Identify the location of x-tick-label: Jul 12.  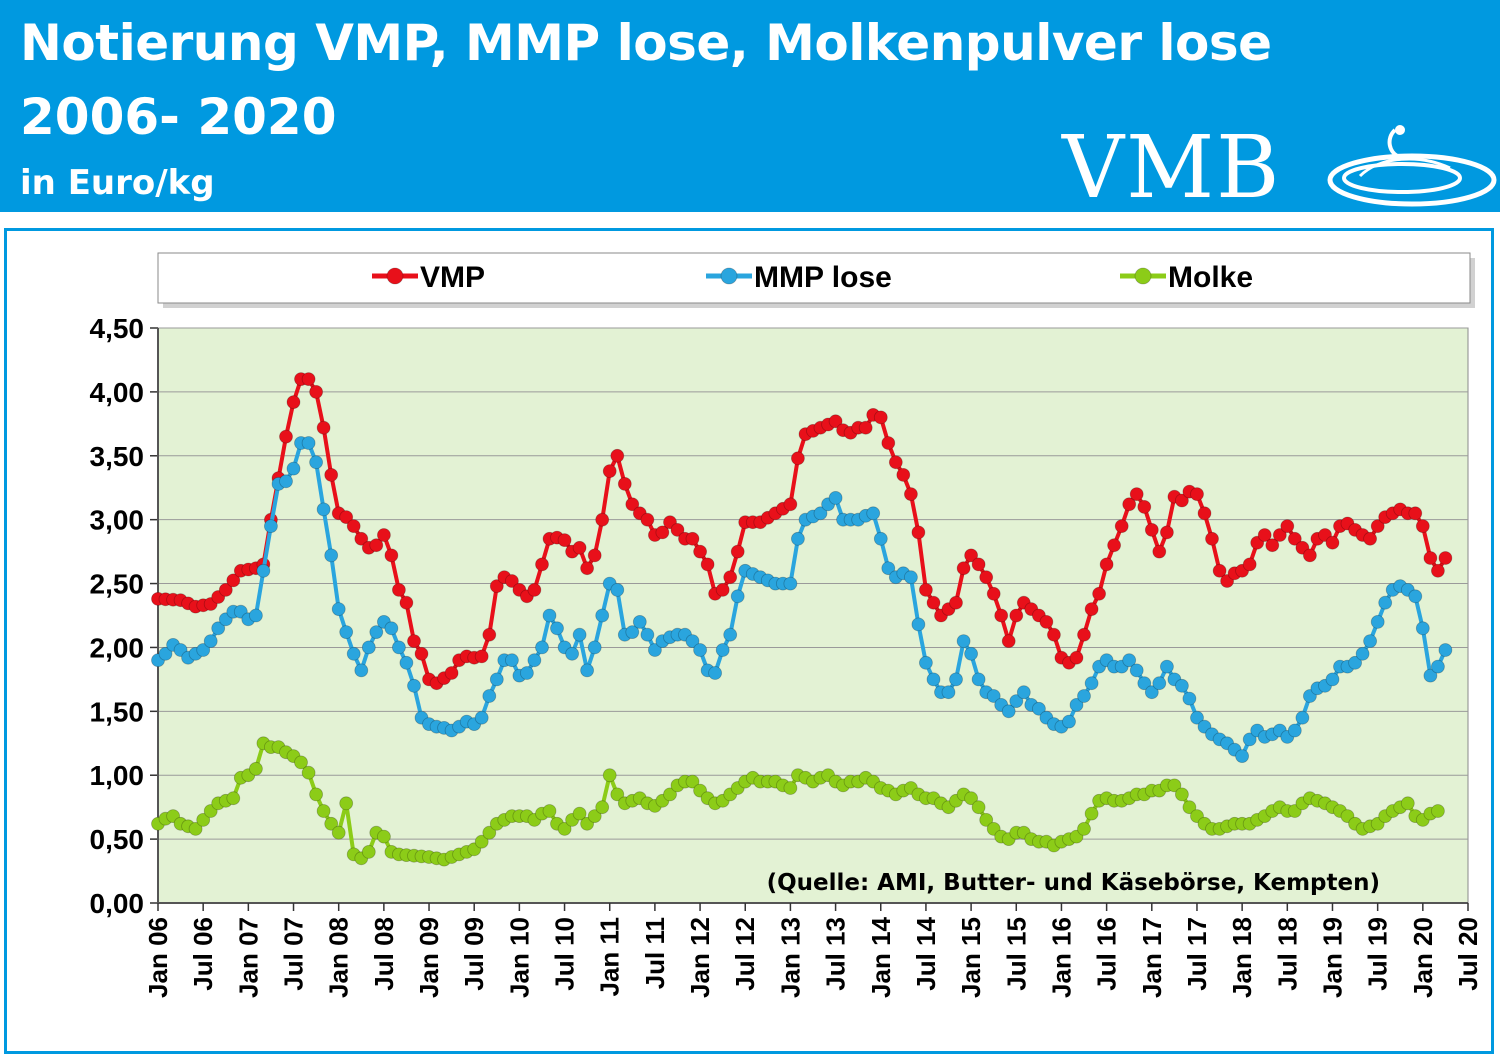
(745, 954).